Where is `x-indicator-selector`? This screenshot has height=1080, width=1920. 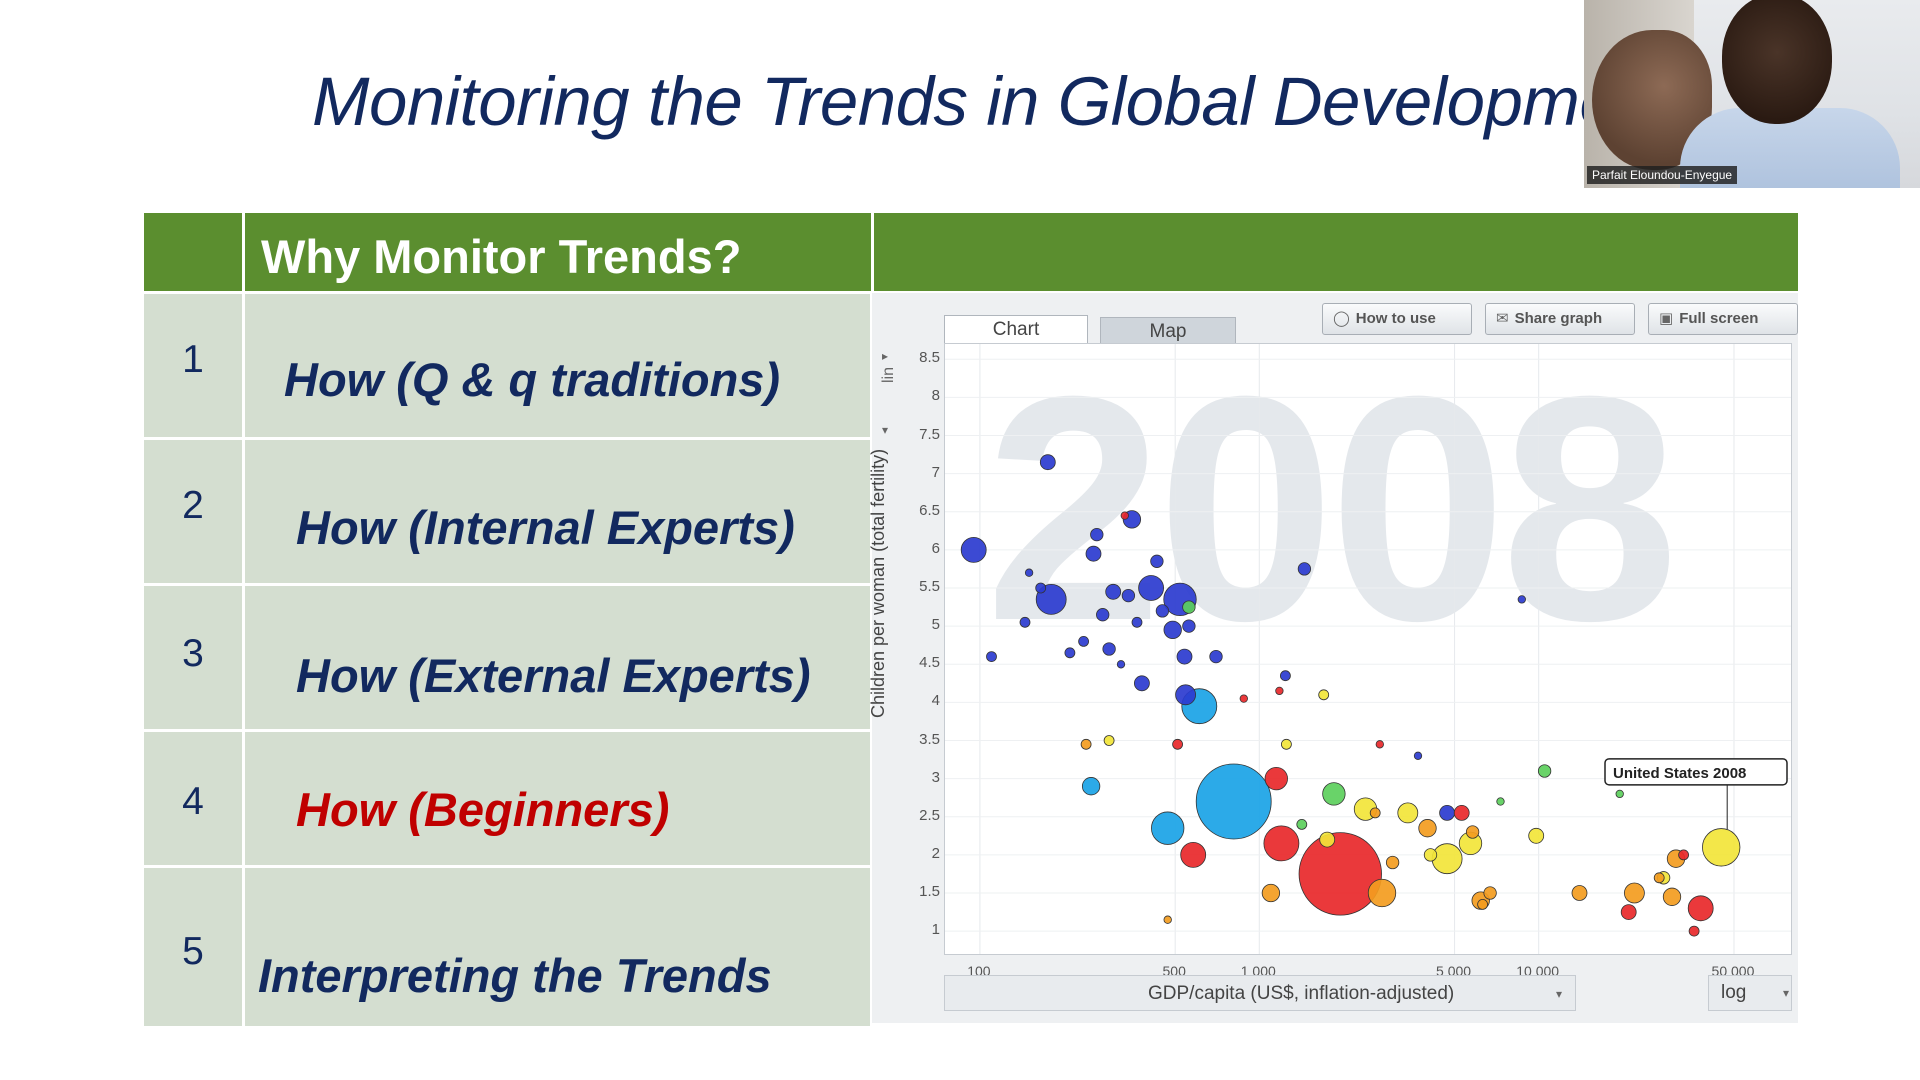 x-indicator-selector is located at coordinates (1260, 993).